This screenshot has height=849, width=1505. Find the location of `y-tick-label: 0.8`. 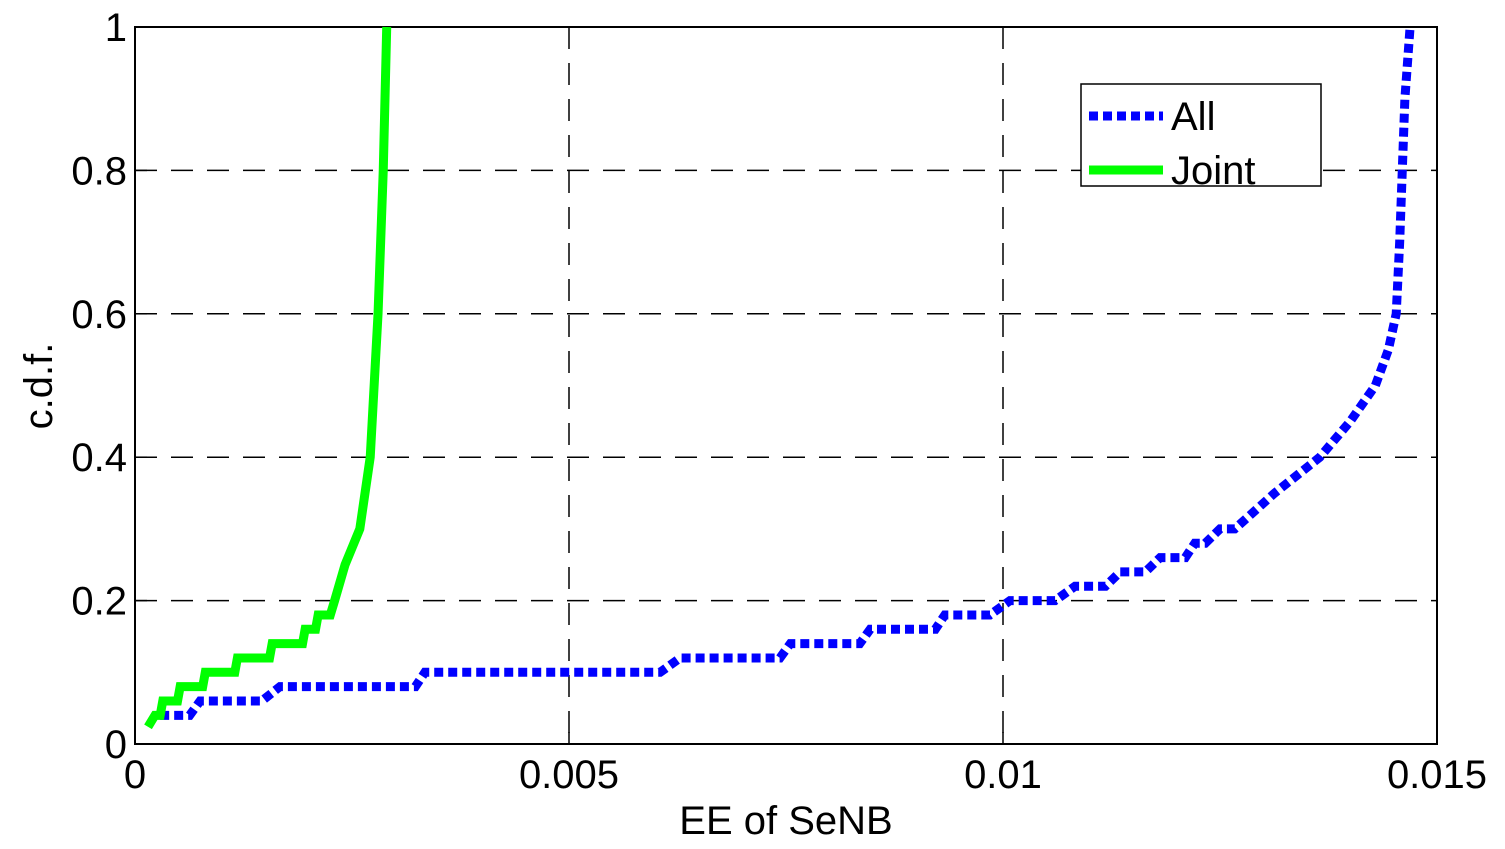

y-tick-label: 0.8 is located at coordinates (99, 171).